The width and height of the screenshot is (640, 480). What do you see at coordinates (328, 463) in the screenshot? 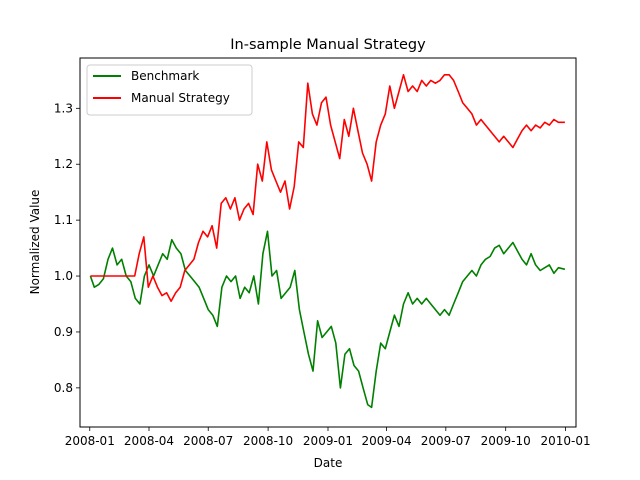
I see `x-axis-label: Date` at bounding box center [328, 463].